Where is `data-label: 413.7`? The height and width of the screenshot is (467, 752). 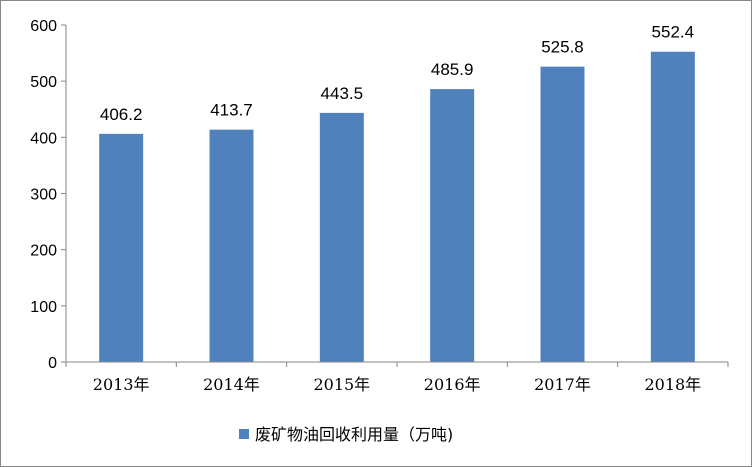
data-label: 413.7 is located at coordinates (231, 110).